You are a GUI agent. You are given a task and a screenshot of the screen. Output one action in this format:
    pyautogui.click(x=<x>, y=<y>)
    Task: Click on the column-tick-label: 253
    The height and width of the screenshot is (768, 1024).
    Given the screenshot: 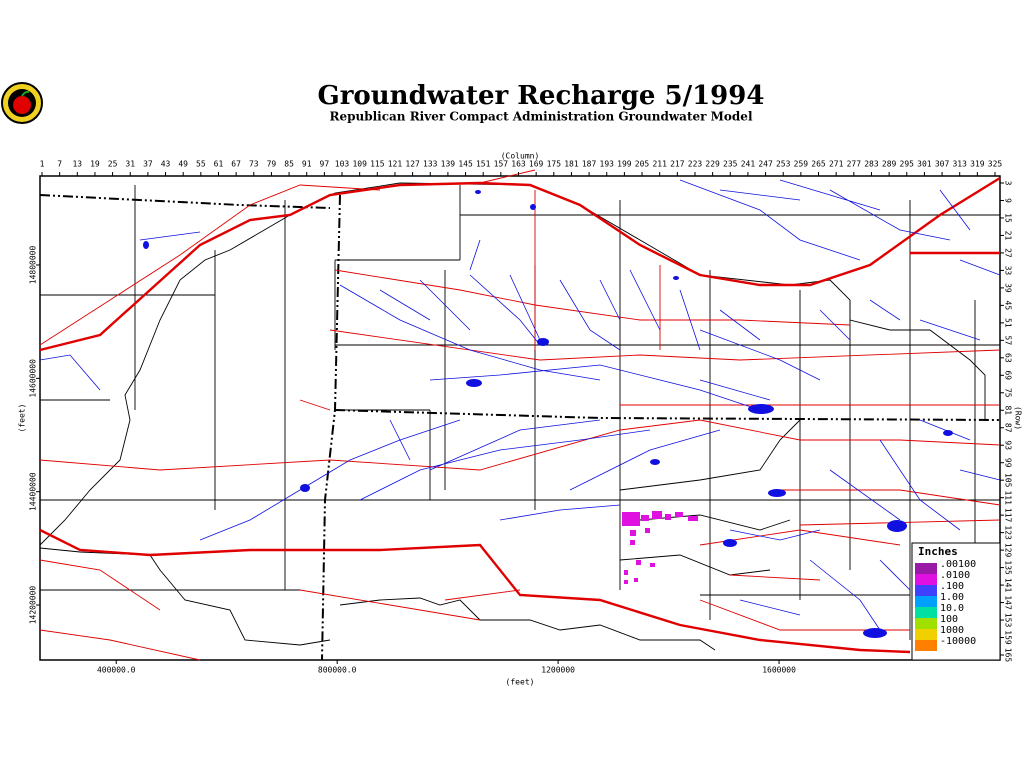 What is the action you would take?
    pyautogui.click(x=783, y=164)
    